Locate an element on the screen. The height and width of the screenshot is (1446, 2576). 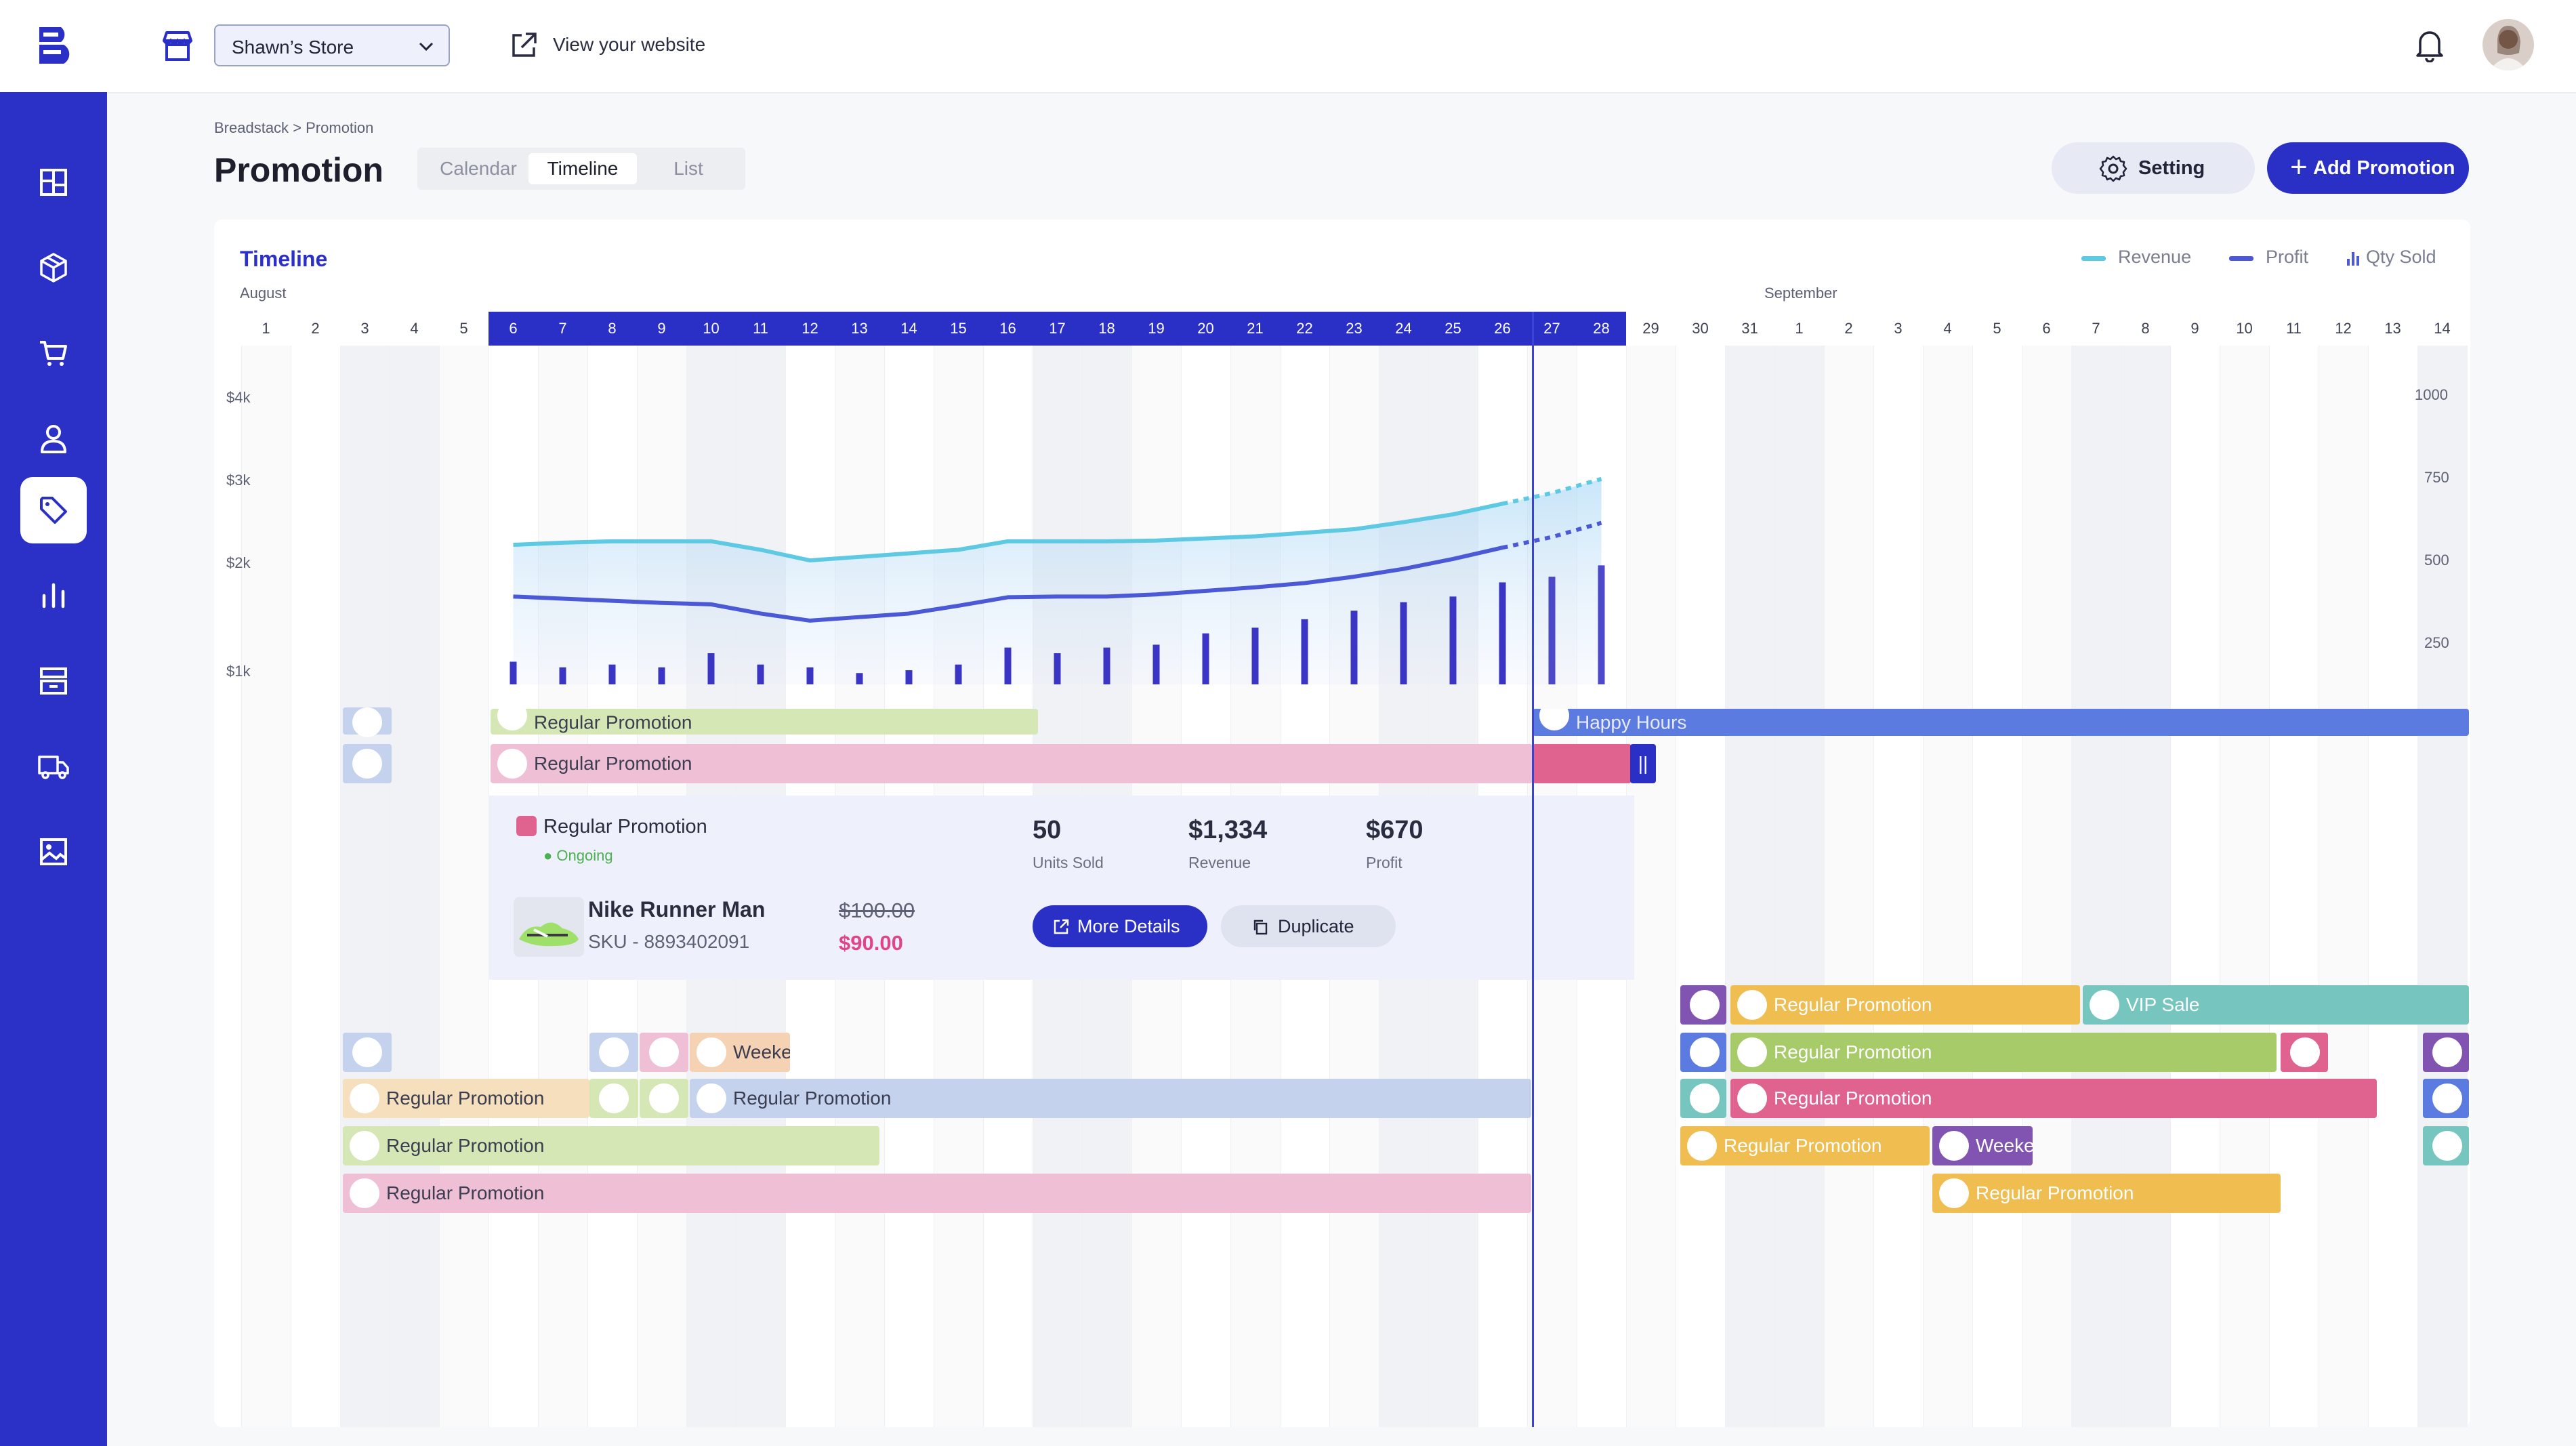
date-cell: 28 is located at coordinates (1601, 329).